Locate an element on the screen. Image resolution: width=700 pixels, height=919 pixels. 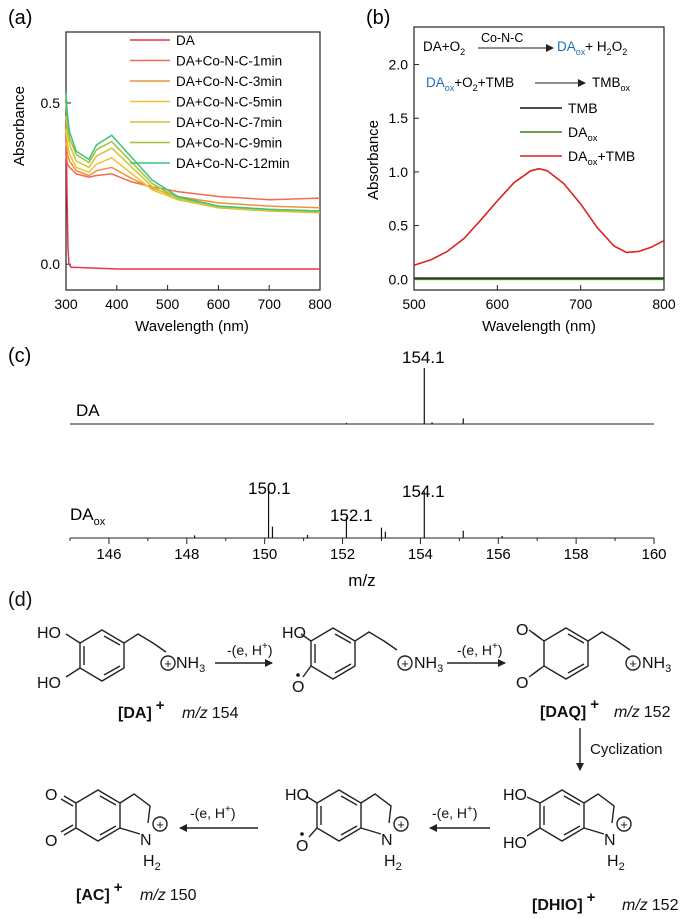
reaction-2-lhs: DAox+O2+TMB is located at coordinates (470, 84).